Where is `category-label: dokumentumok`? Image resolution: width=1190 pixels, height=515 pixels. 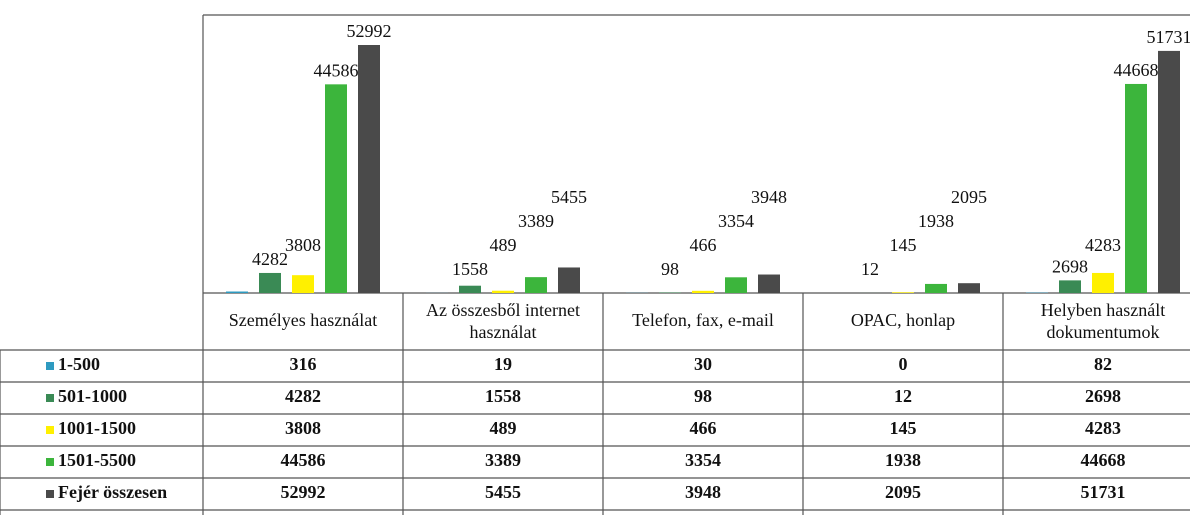 category-label: dokumentumok is located at coordinates (1103, 332).